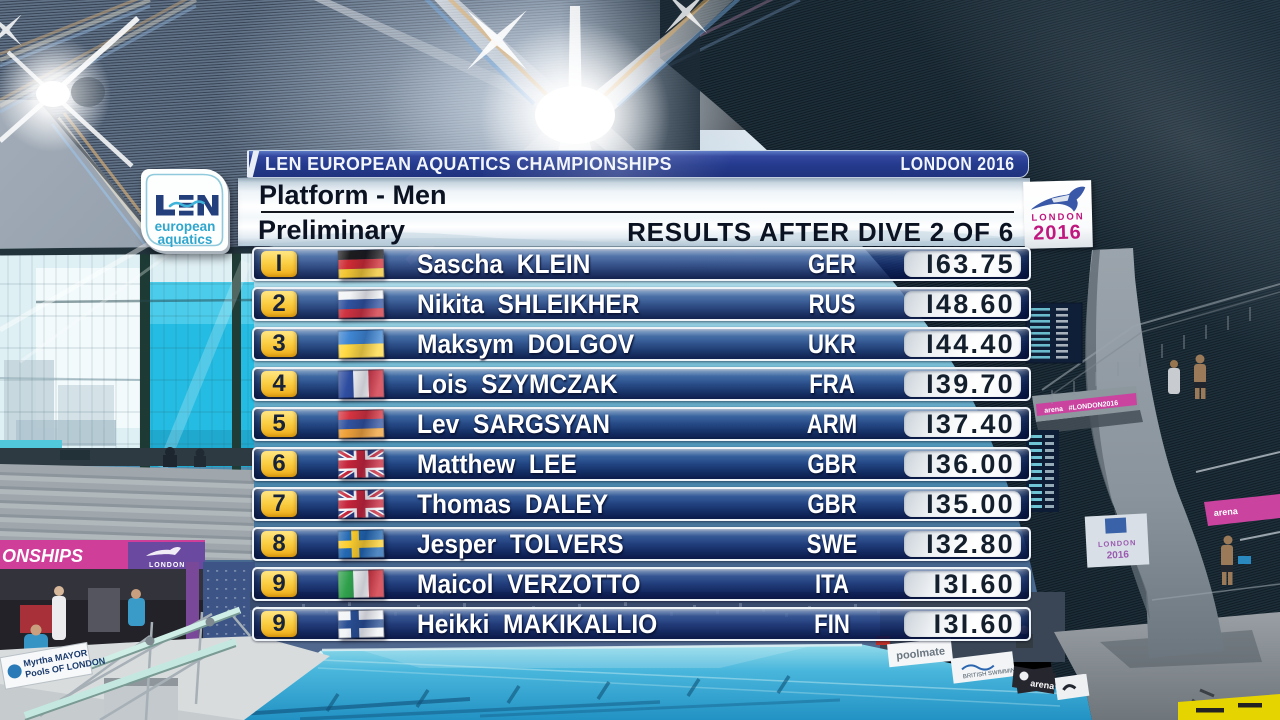 This screenshot has width=1280, height=720. What do you see at coordinates (185, 226) in the screenshot?
I see `svg-text: european` at bounding box center [185, 226].